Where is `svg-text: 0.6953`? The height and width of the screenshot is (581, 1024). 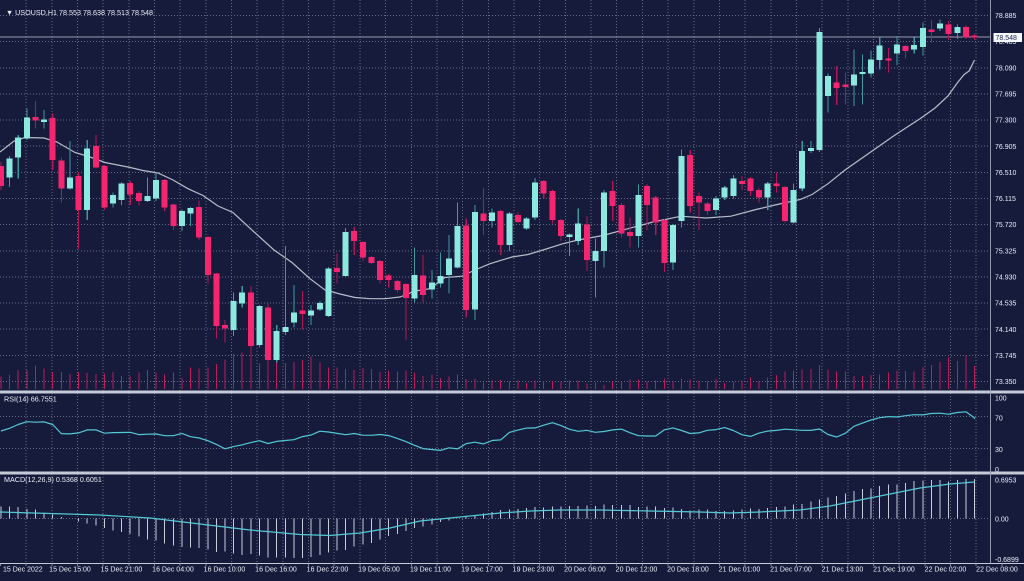 svg-text: 0.6953 is located at coordinates (1006, 481).